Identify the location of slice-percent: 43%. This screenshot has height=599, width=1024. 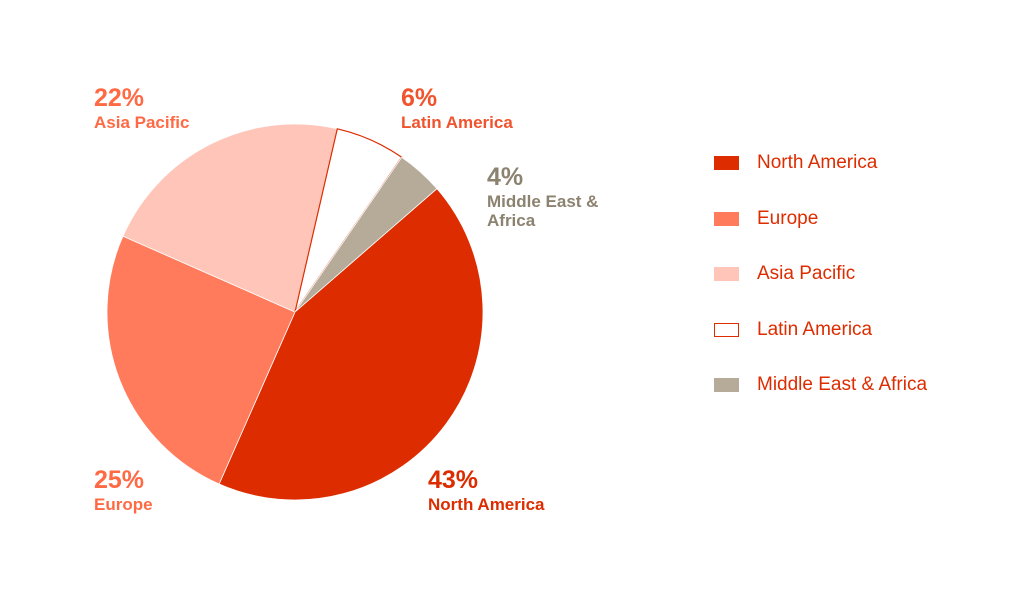
(453, 480).